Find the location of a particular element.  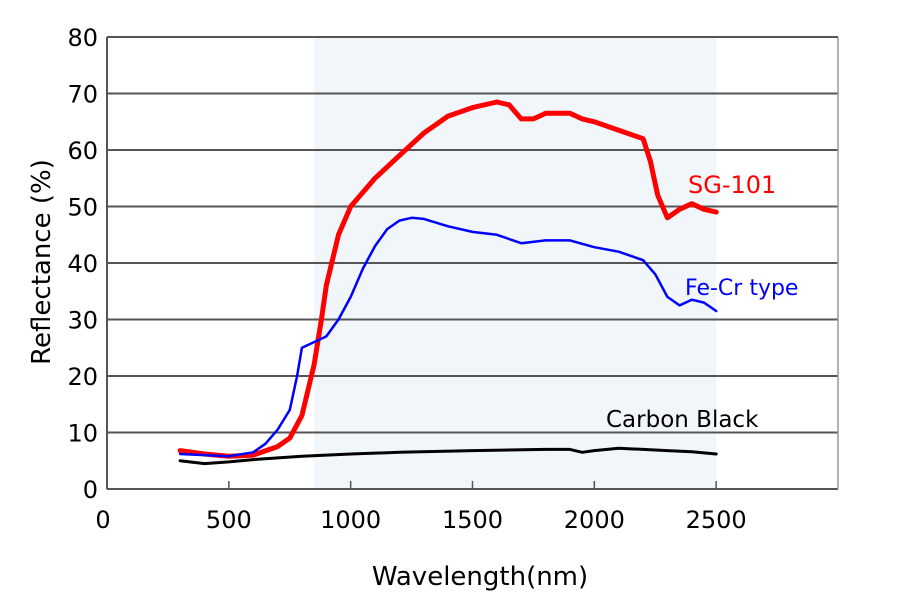

x-tick-label: 1000 is located at coordinates (350, 520).